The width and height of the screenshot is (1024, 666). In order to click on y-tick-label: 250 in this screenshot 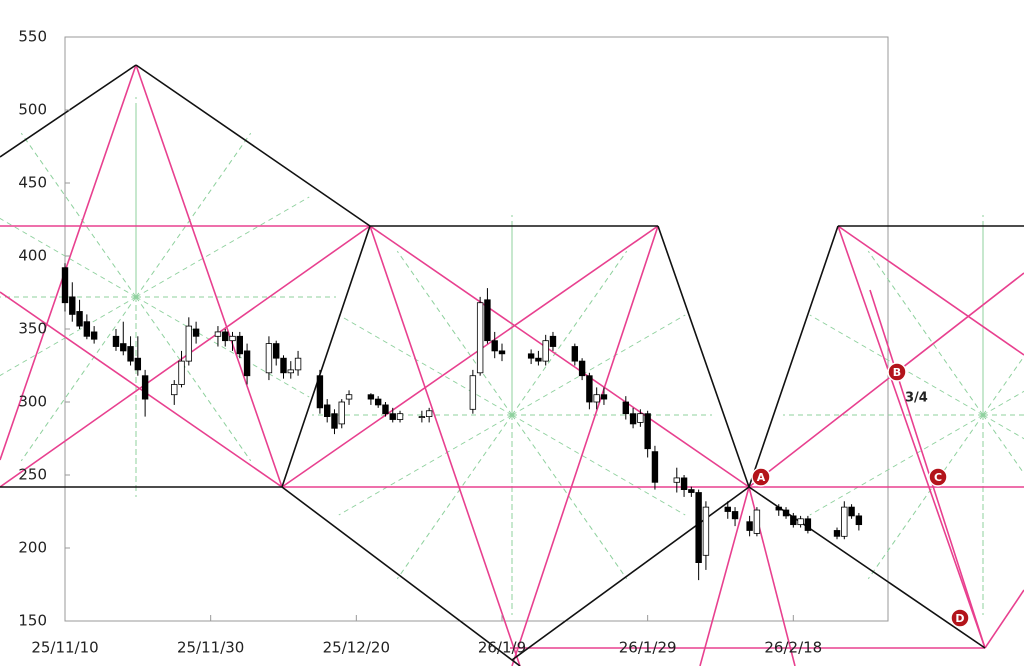, I will do `click(32, 475)`.